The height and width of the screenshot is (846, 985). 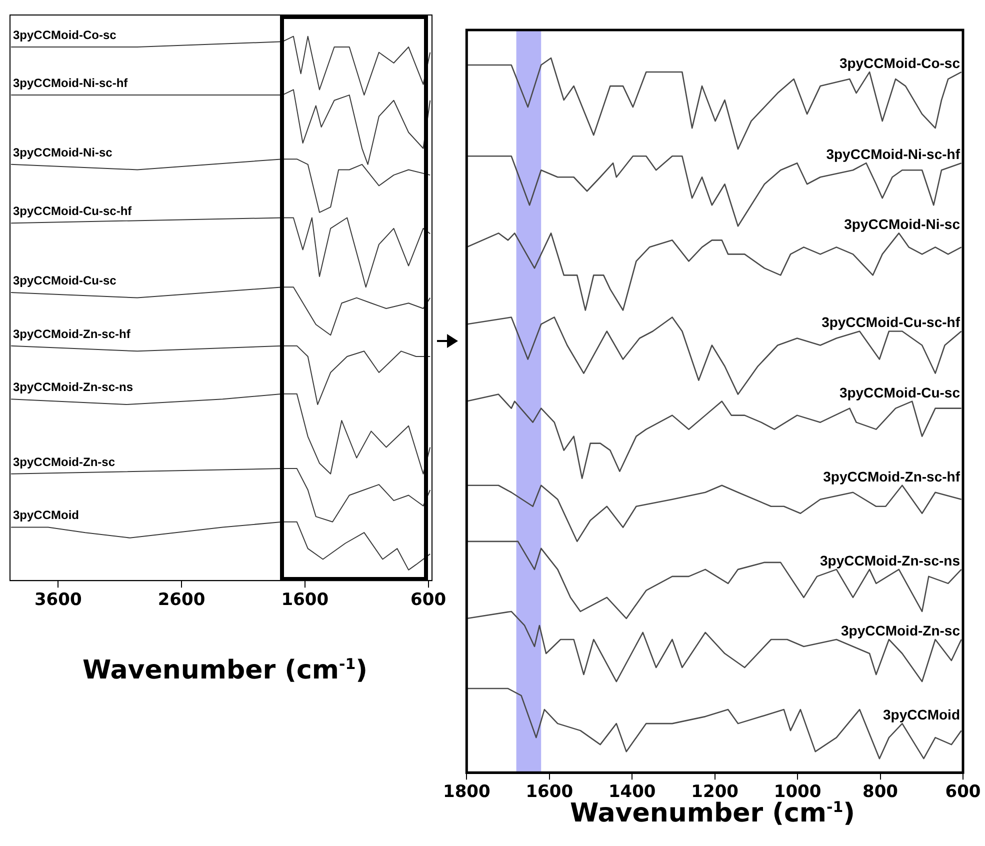 What do you see at coordinates (466, 792) in the screenshot?
I see `x-tick-label: 1800` at bounding box center [466, 792].